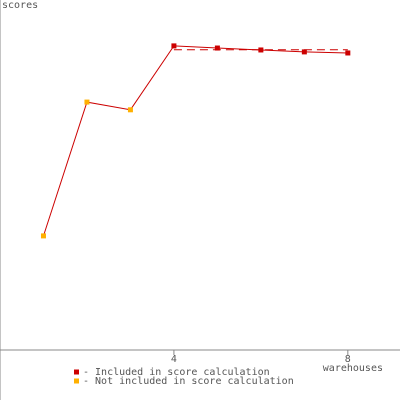  What do you see at coordinates (353, 368) in the screenshot?
I see `x-axis-label: warehouses` at bounding box center [353, 368].